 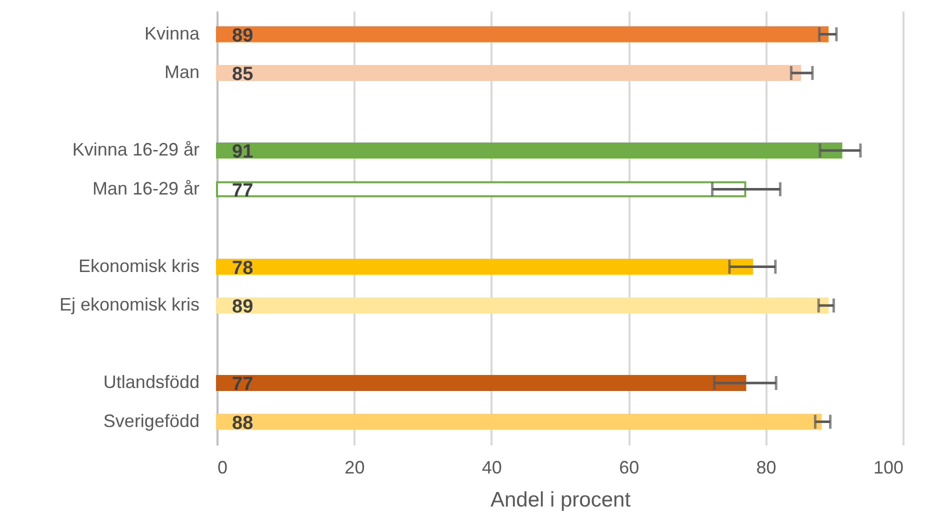 I want to click on x-tick-label: 100, so click(x=888, y=468).